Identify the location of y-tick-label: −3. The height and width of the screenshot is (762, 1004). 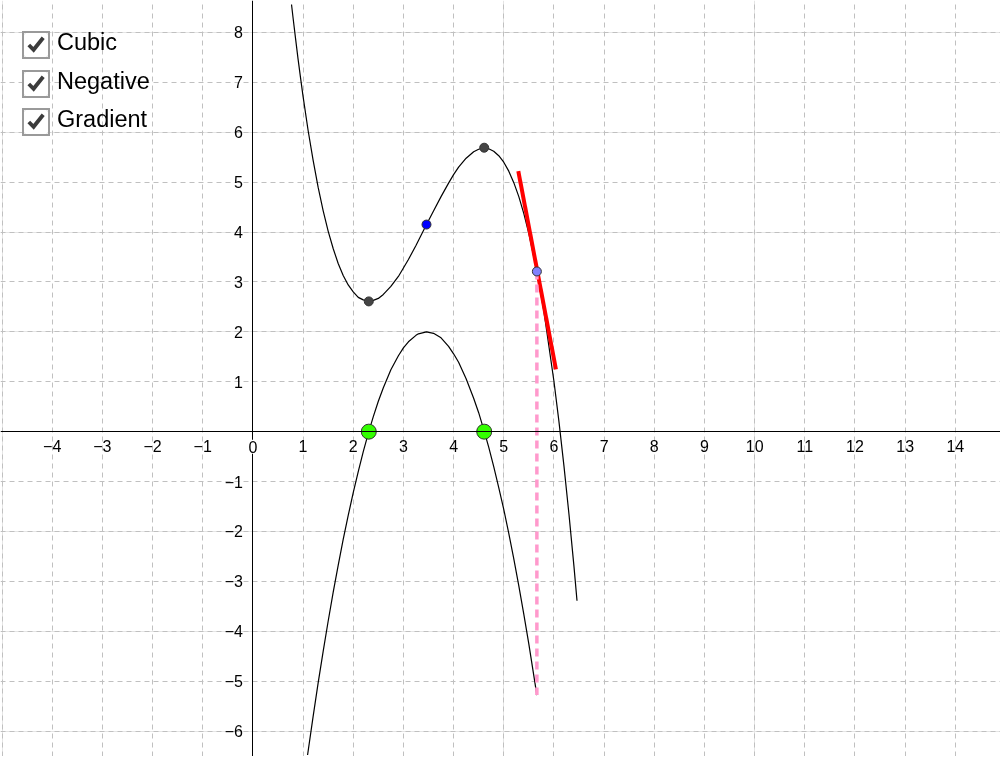
(233, 582).